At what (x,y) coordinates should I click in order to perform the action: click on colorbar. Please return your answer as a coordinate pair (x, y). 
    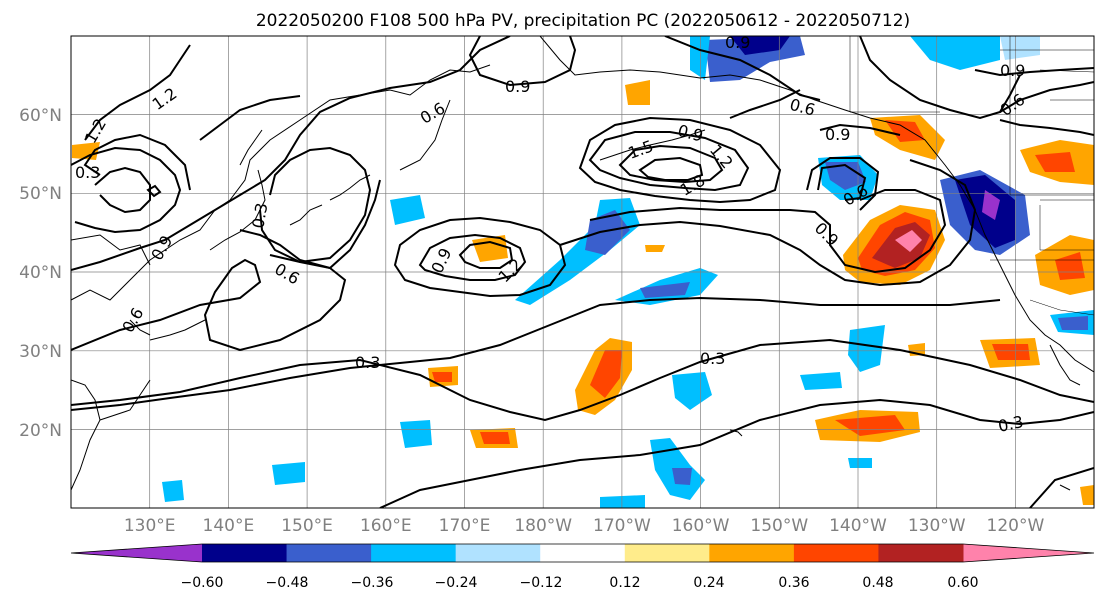
    Looking at the image, I should click on (582, 553).